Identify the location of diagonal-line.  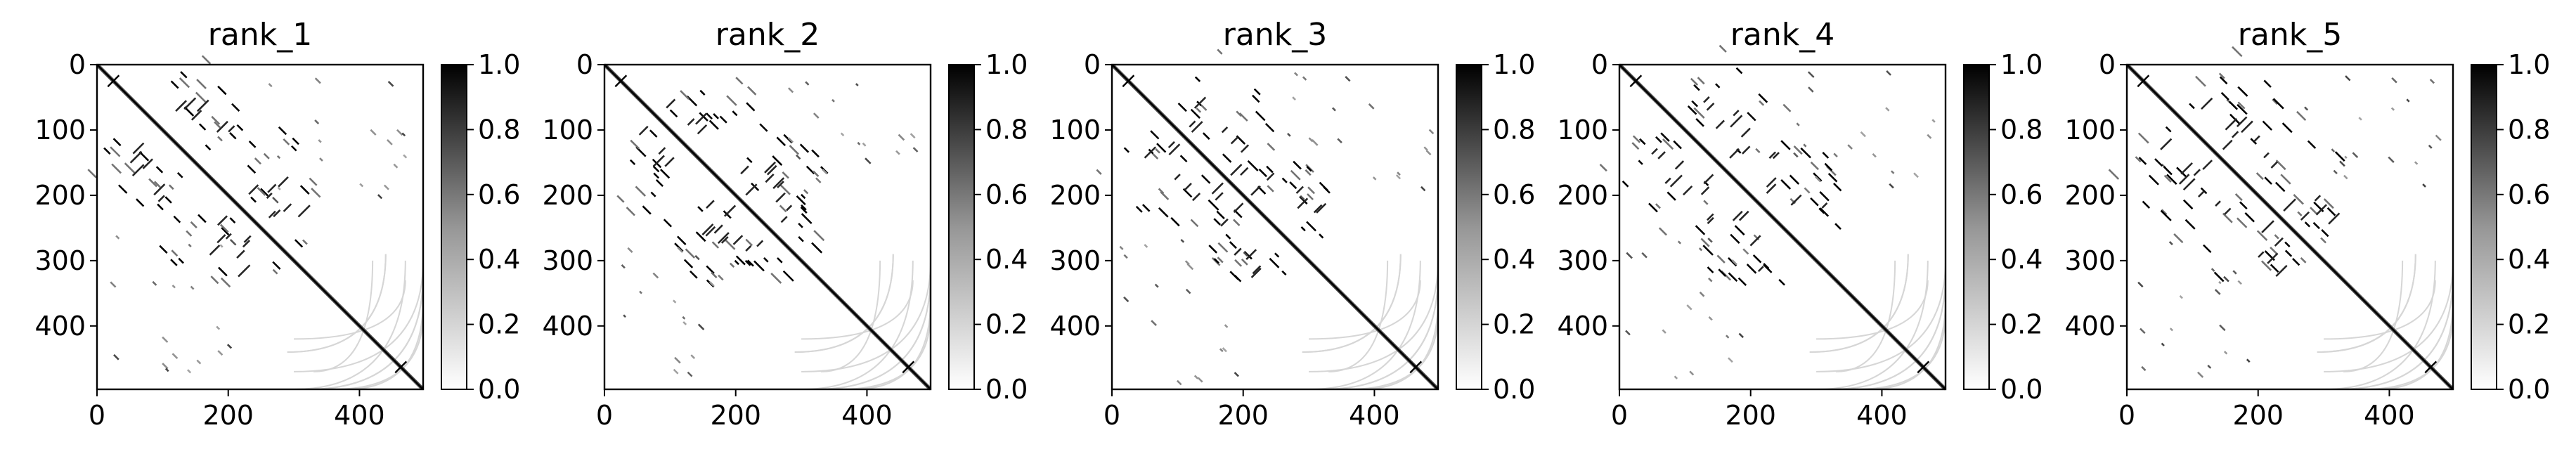
(2289, 227).